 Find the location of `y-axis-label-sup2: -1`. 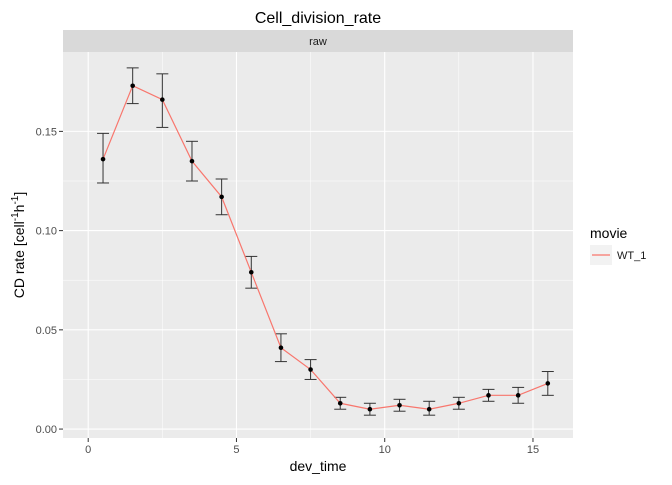

y-axis-label-sup2: -1 is located at coordinates (15, 199).